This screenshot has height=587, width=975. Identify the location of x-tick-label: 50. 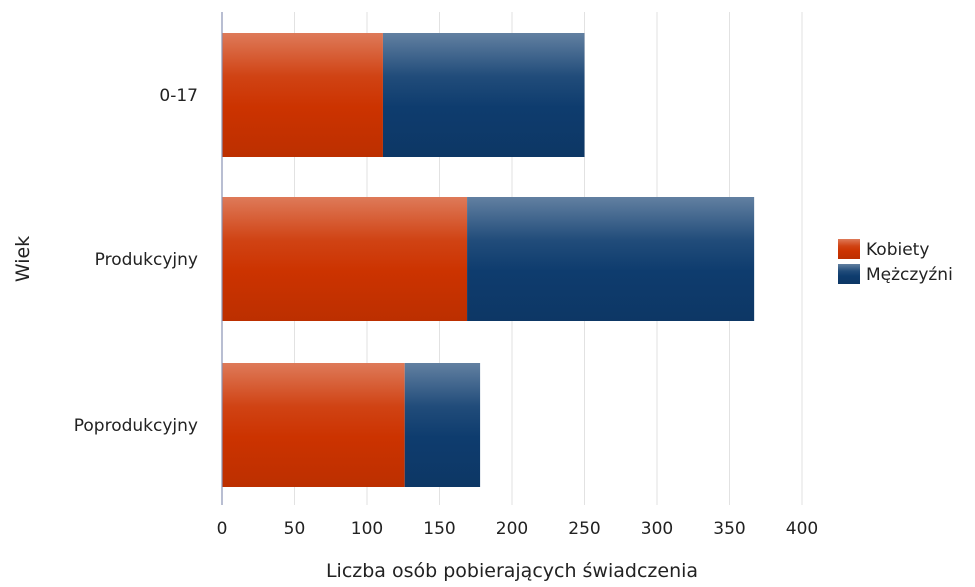
(295, 529).